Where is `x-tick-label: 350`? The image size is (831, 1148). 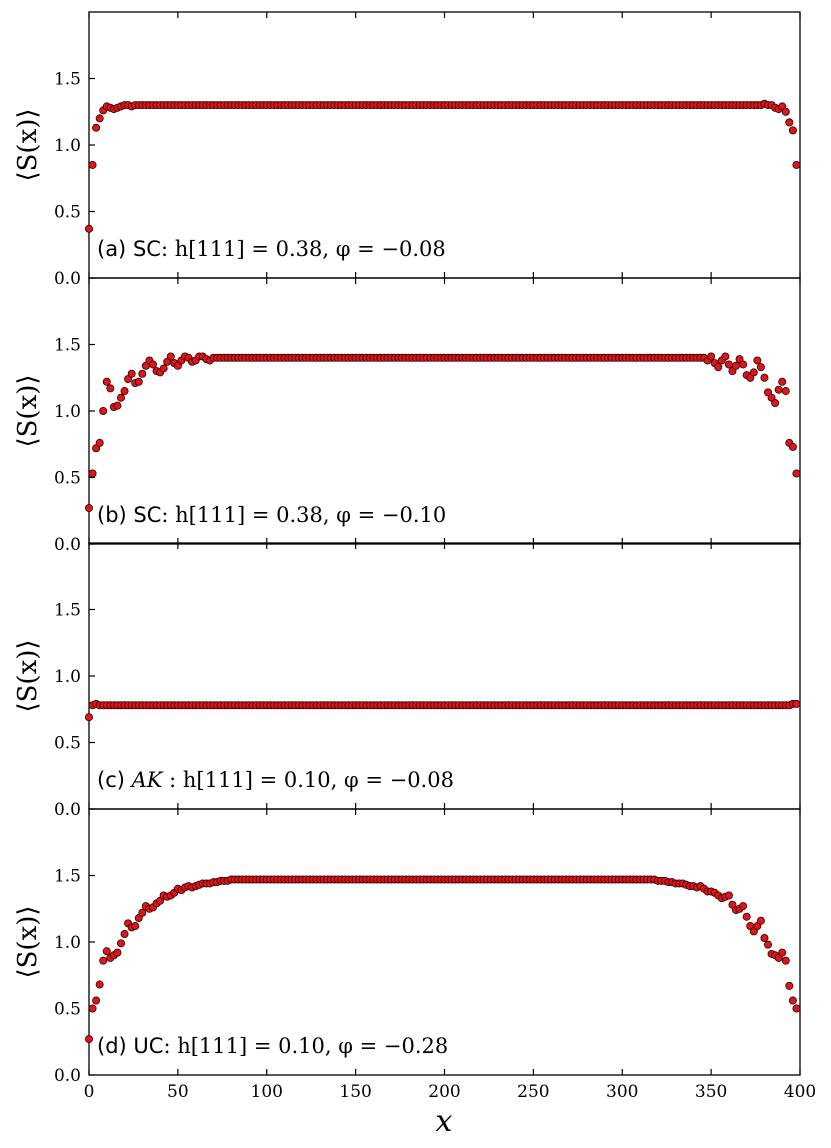
x-tick-label: 350 is located at coordinates (711, 1092).